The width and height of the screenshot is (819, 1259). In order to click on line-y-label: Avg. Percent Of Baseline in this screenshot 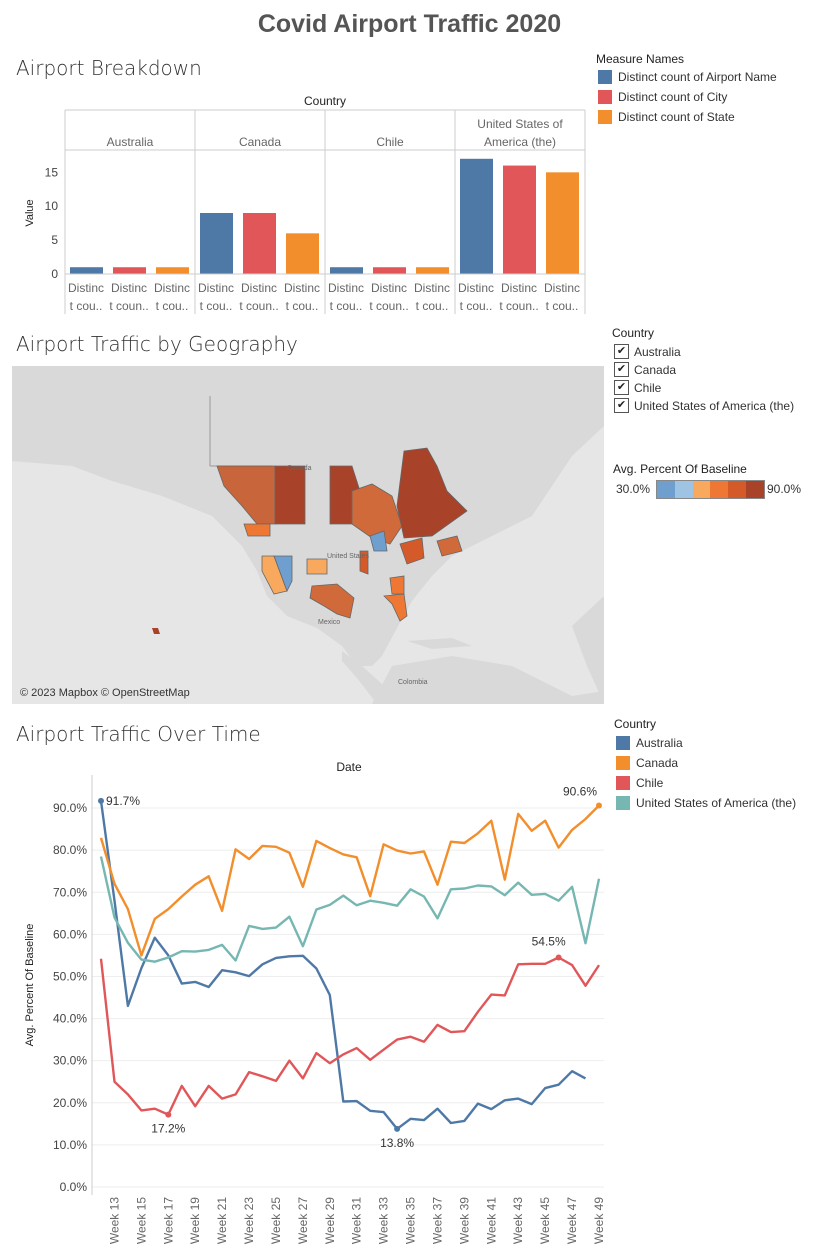, I will do `click(30, 985)`.